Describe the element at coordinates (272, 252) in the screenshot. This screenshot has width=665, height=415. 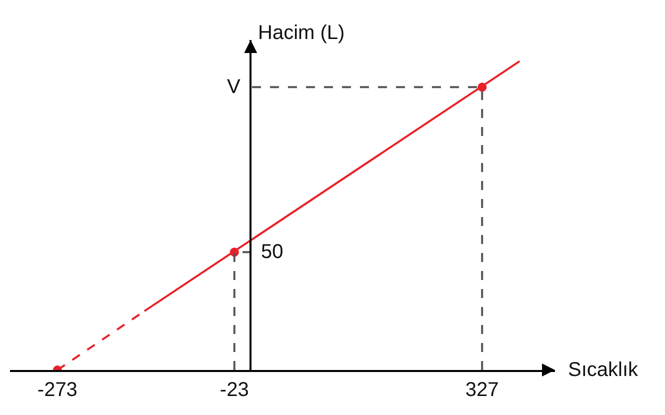
I see `data-label: 50` at that location.